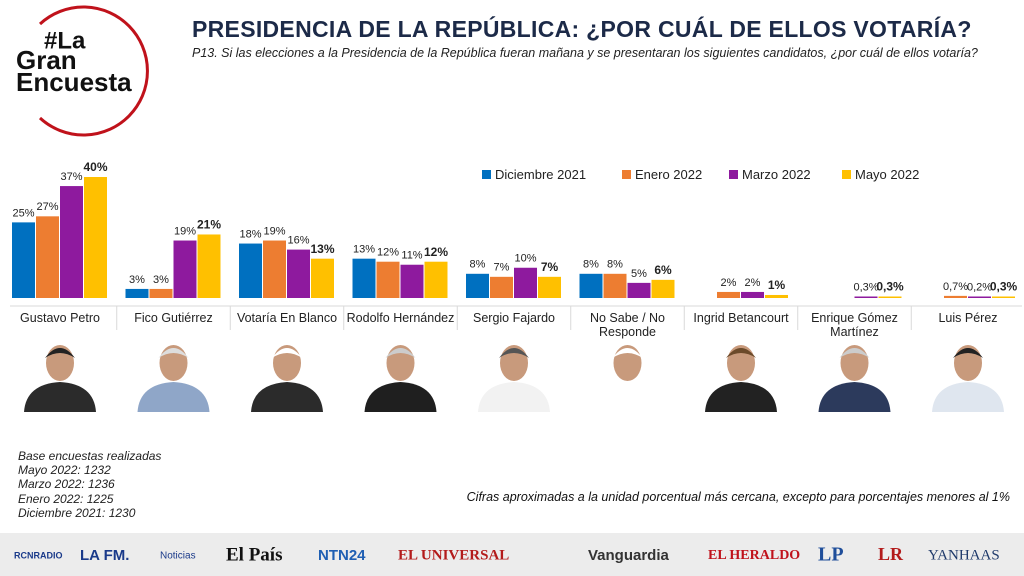 Image resolution: width=1024 pixels, height=576 pixels. I want to click on footer-logo: LR, so click(891, 554).